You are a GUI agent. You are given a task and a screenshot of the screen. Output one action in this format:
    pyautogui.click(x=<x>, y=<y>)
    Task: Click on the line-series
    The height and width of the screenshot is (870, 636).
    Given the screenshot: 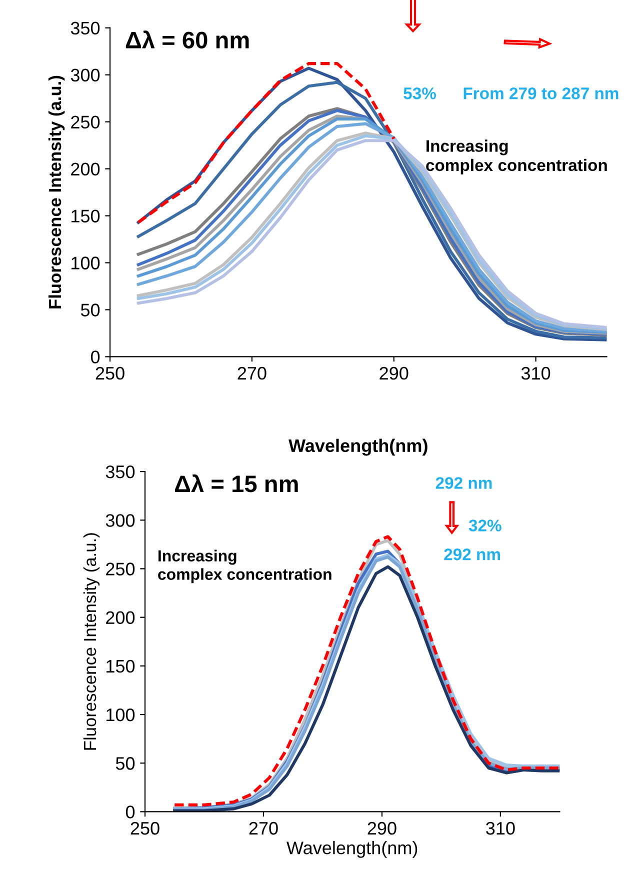 What is the action you would take?
    pyautogui.click(x=266, y=143)
    